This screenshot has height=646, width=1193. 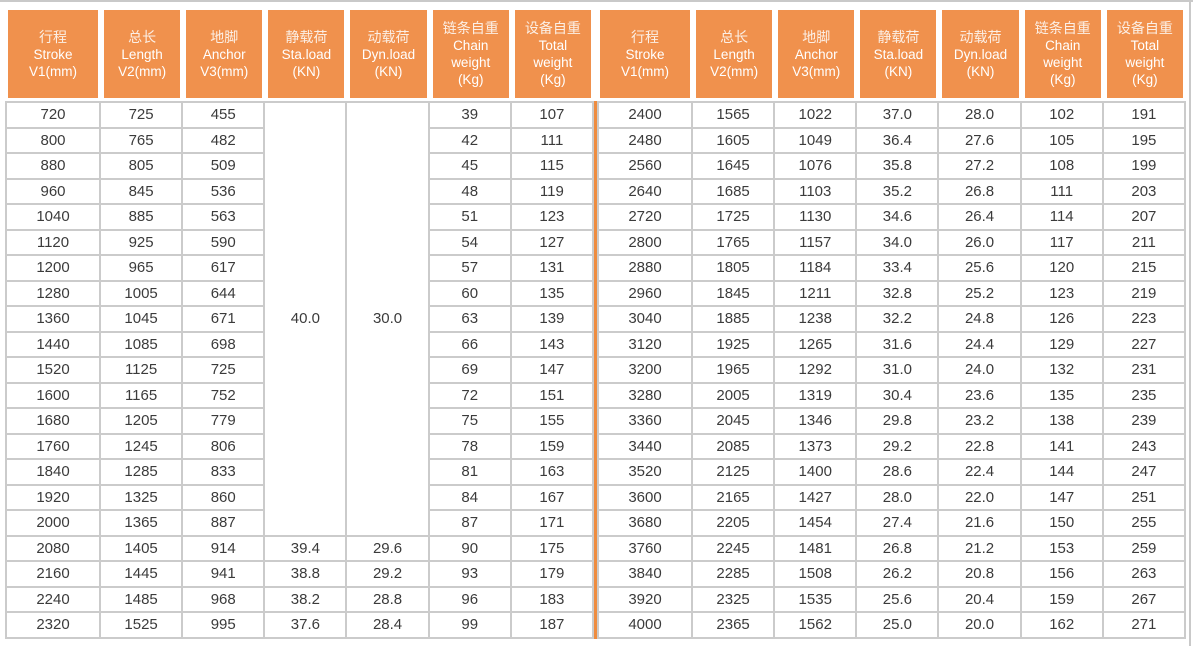 I want to click on cell-stroke: 720, so click(x=53, y=115).